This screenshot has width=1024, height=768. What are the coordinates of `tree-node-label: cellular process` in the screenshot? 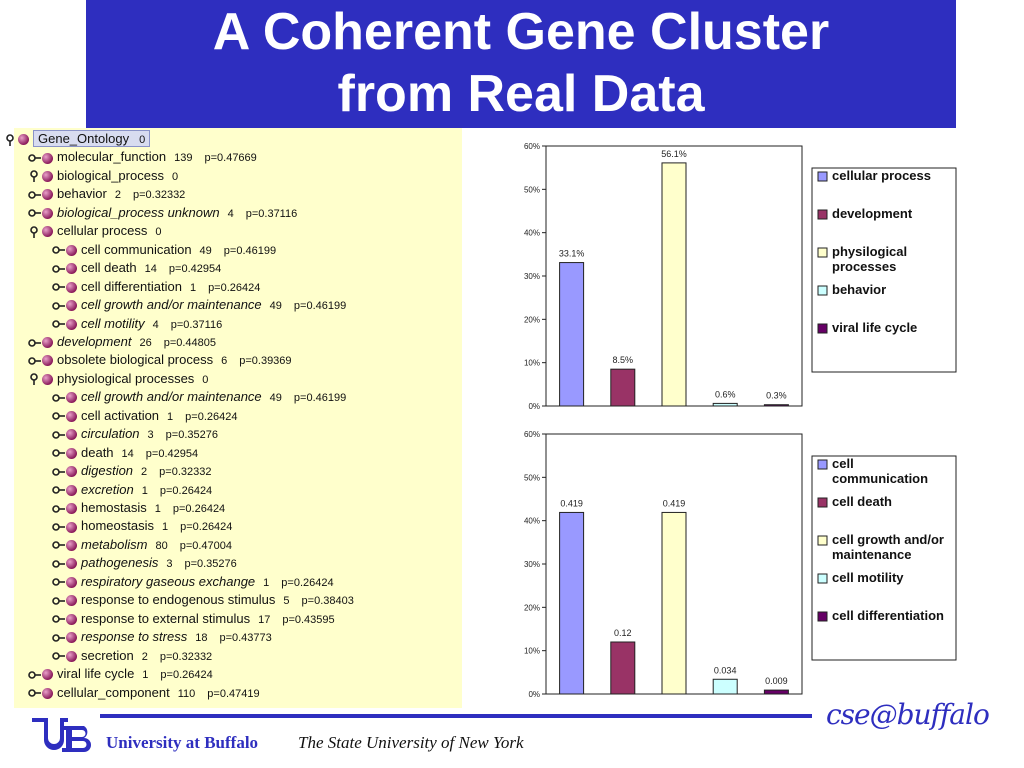 It's located at (102, 231).